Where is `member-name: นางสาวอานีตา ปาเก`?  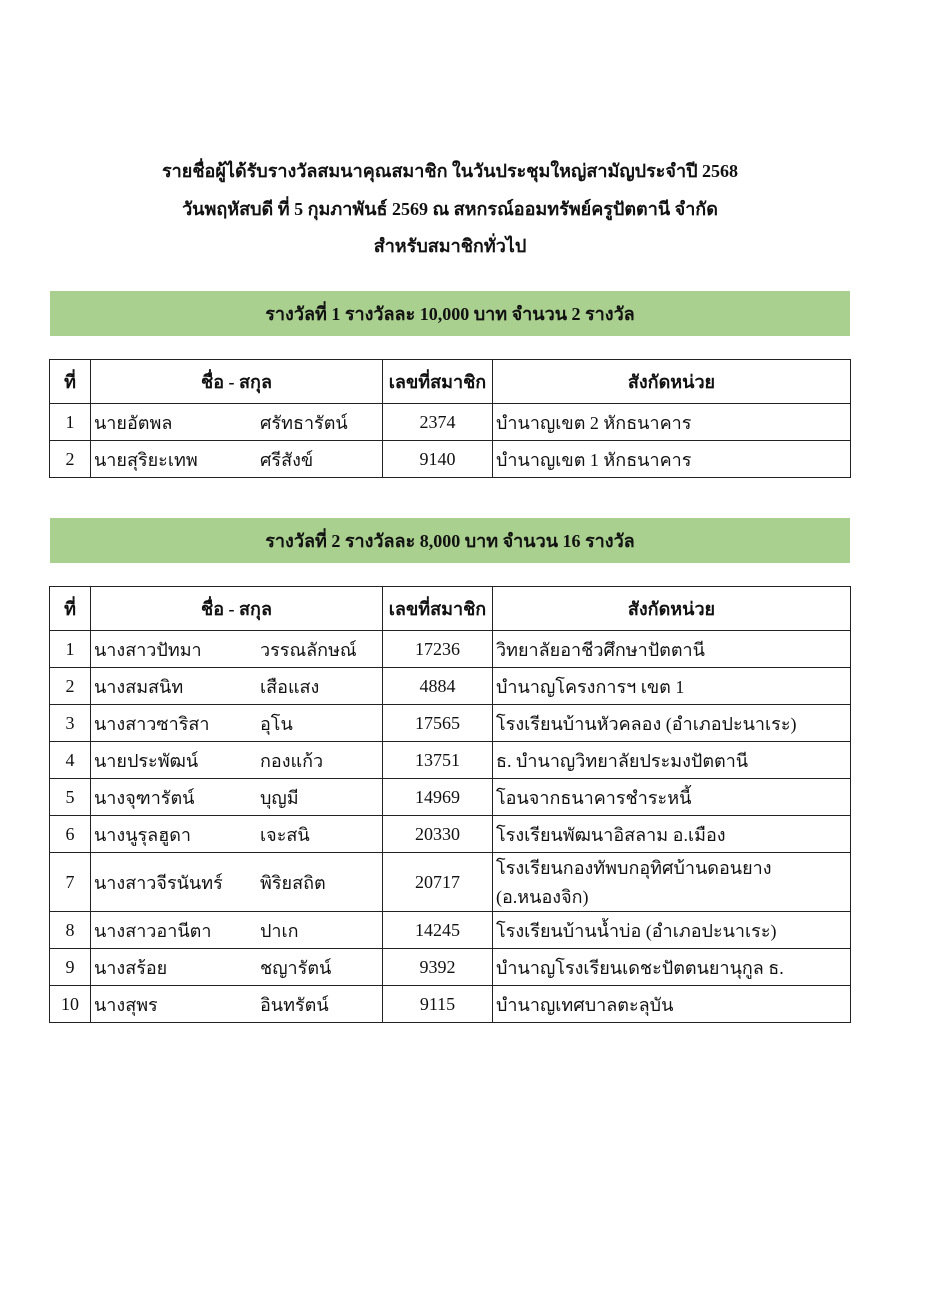
member-name: นางสาวอานีตา ปาเก is located at coordinates (236, 930).